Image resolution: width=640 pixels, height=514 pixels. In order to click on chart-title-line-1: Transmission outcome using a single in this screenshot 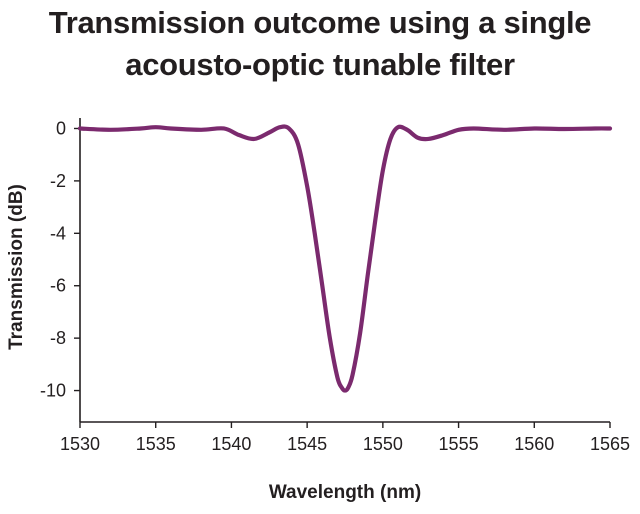, I will do `click(320, 22)`.